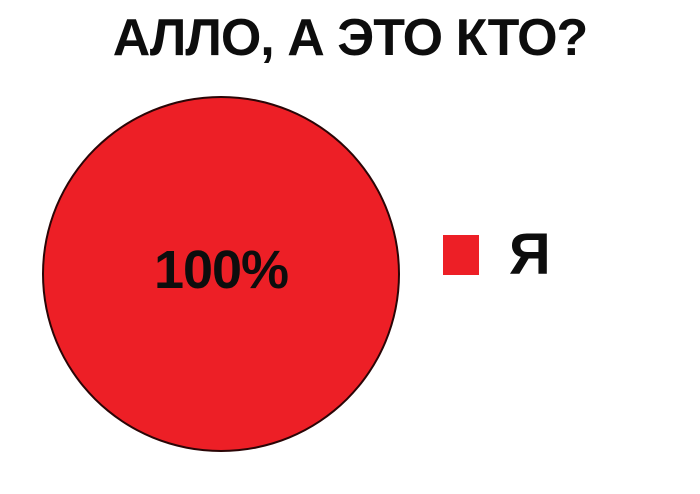 This screenshot has height=494, width=700. I want to click on pie-data-label: 100%, so click(221, 270).